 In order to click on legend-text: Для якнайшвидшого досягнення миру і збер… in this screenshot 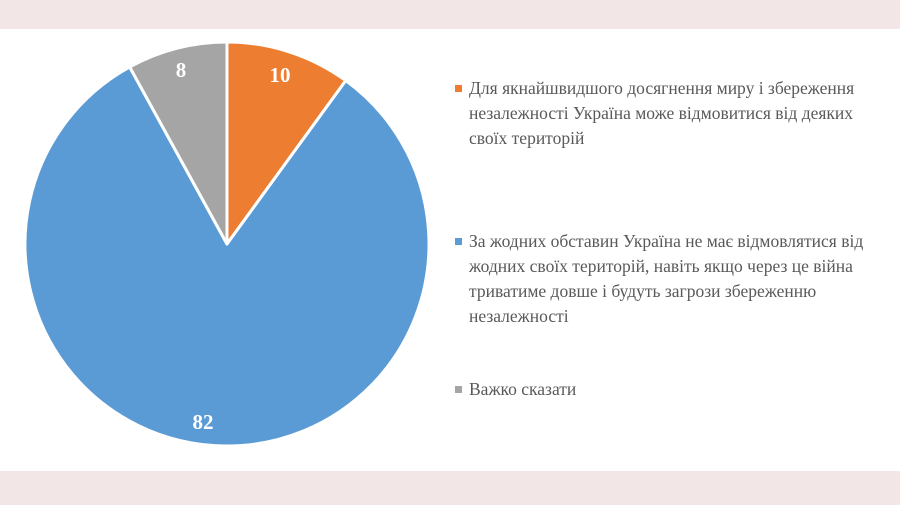, I will do `click(662, 88)`.